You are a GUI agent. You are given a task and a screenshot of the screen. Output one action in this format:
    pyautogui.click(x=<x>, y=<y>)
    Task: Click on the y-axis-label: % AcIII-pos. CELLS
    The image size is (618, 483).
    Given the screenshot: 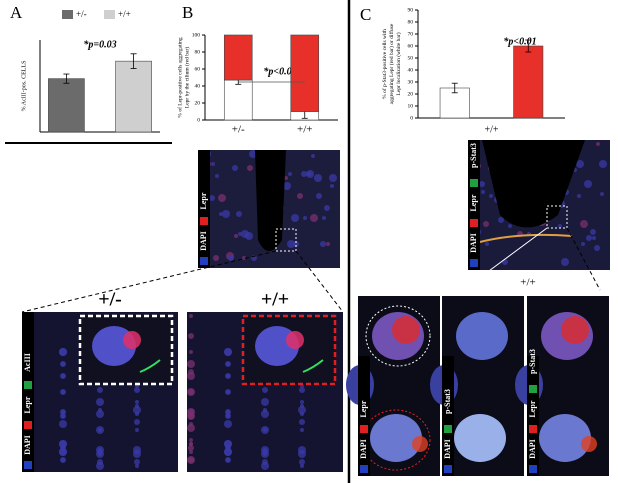 What is the action you would take?
    pyautogui.click(x=24, y=86)
    